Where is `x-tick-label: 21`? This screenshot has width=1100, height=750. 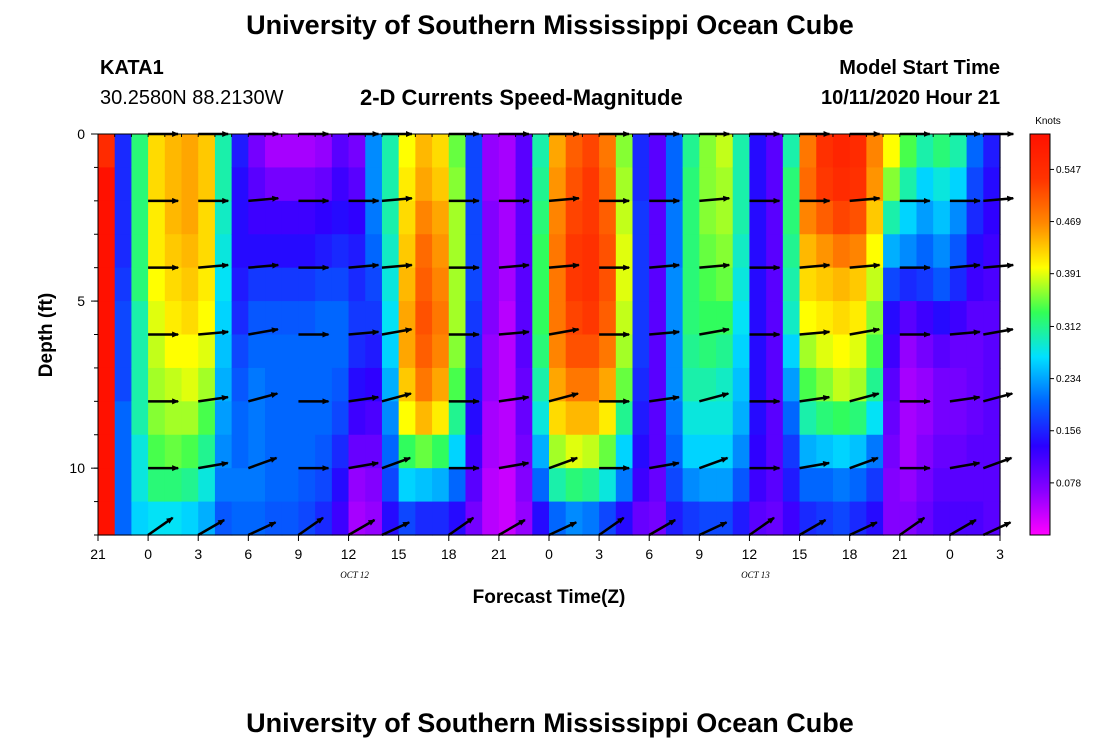 x-tick-label: 21 is located at coordinates (98, 554).